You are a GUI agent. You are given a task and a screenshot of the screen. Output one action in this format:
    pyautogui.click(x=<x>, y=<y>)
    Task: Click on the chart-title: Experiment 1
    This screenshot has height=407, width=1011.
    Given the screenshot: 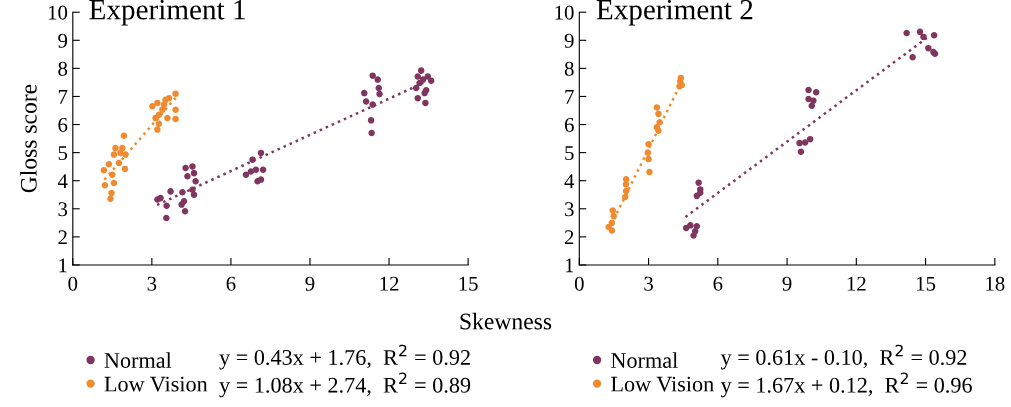 What is the action you would take?
    pyautogui.click(x=167, y=13)
    